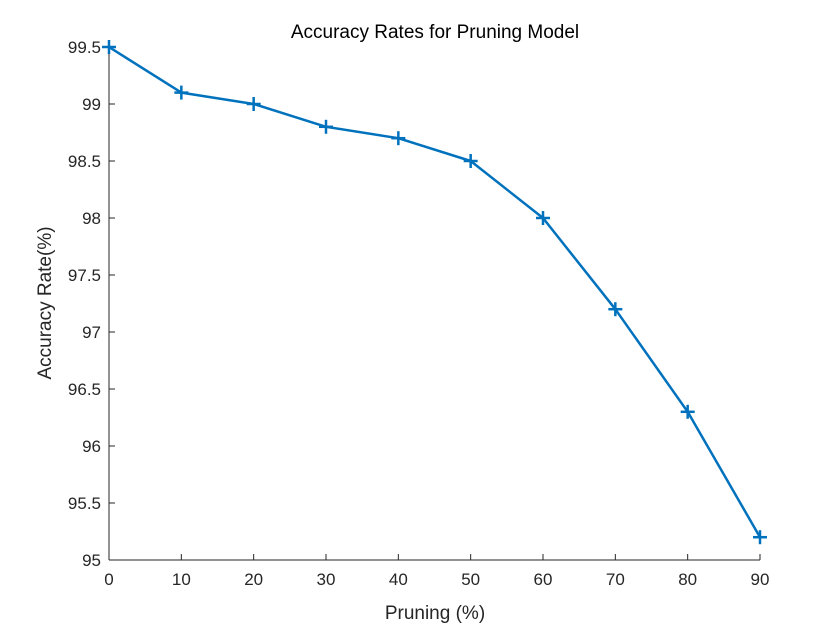 The image size is (840, 630). I want to click on y-tick-label: 96.5, so click(84, 389).